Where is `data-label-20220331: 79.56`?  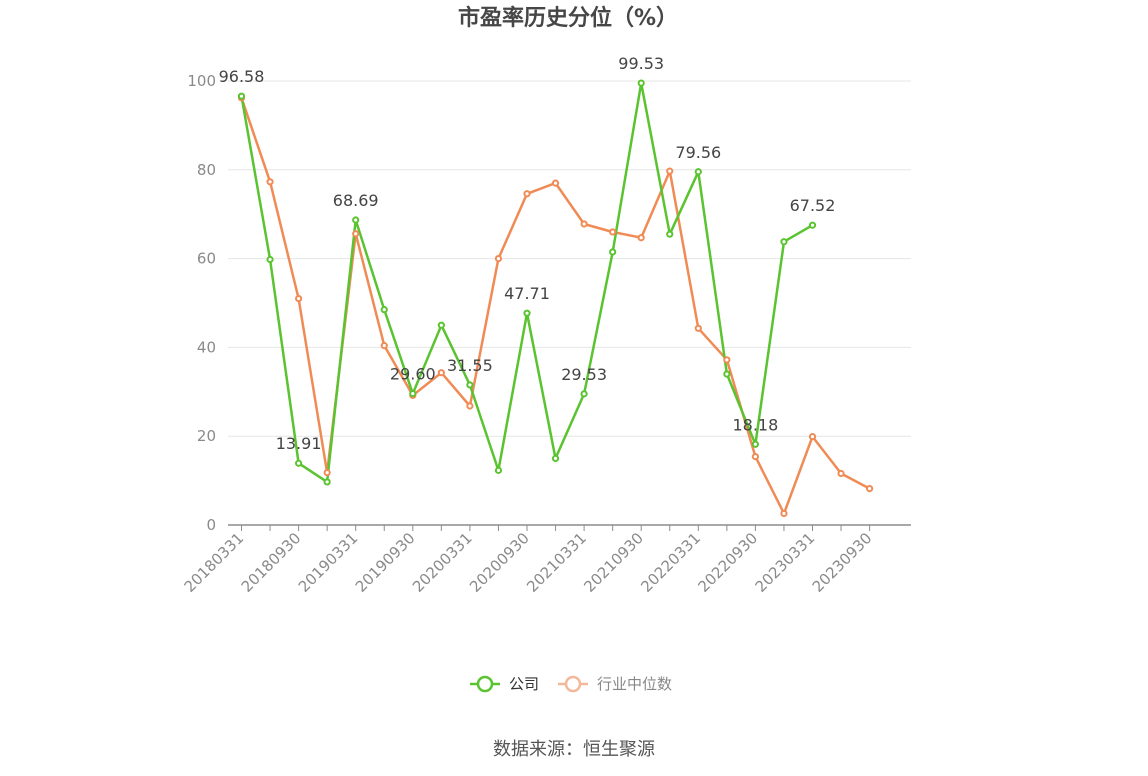
data-label-20220331: 79.56 is located at coordinates (698, 152).